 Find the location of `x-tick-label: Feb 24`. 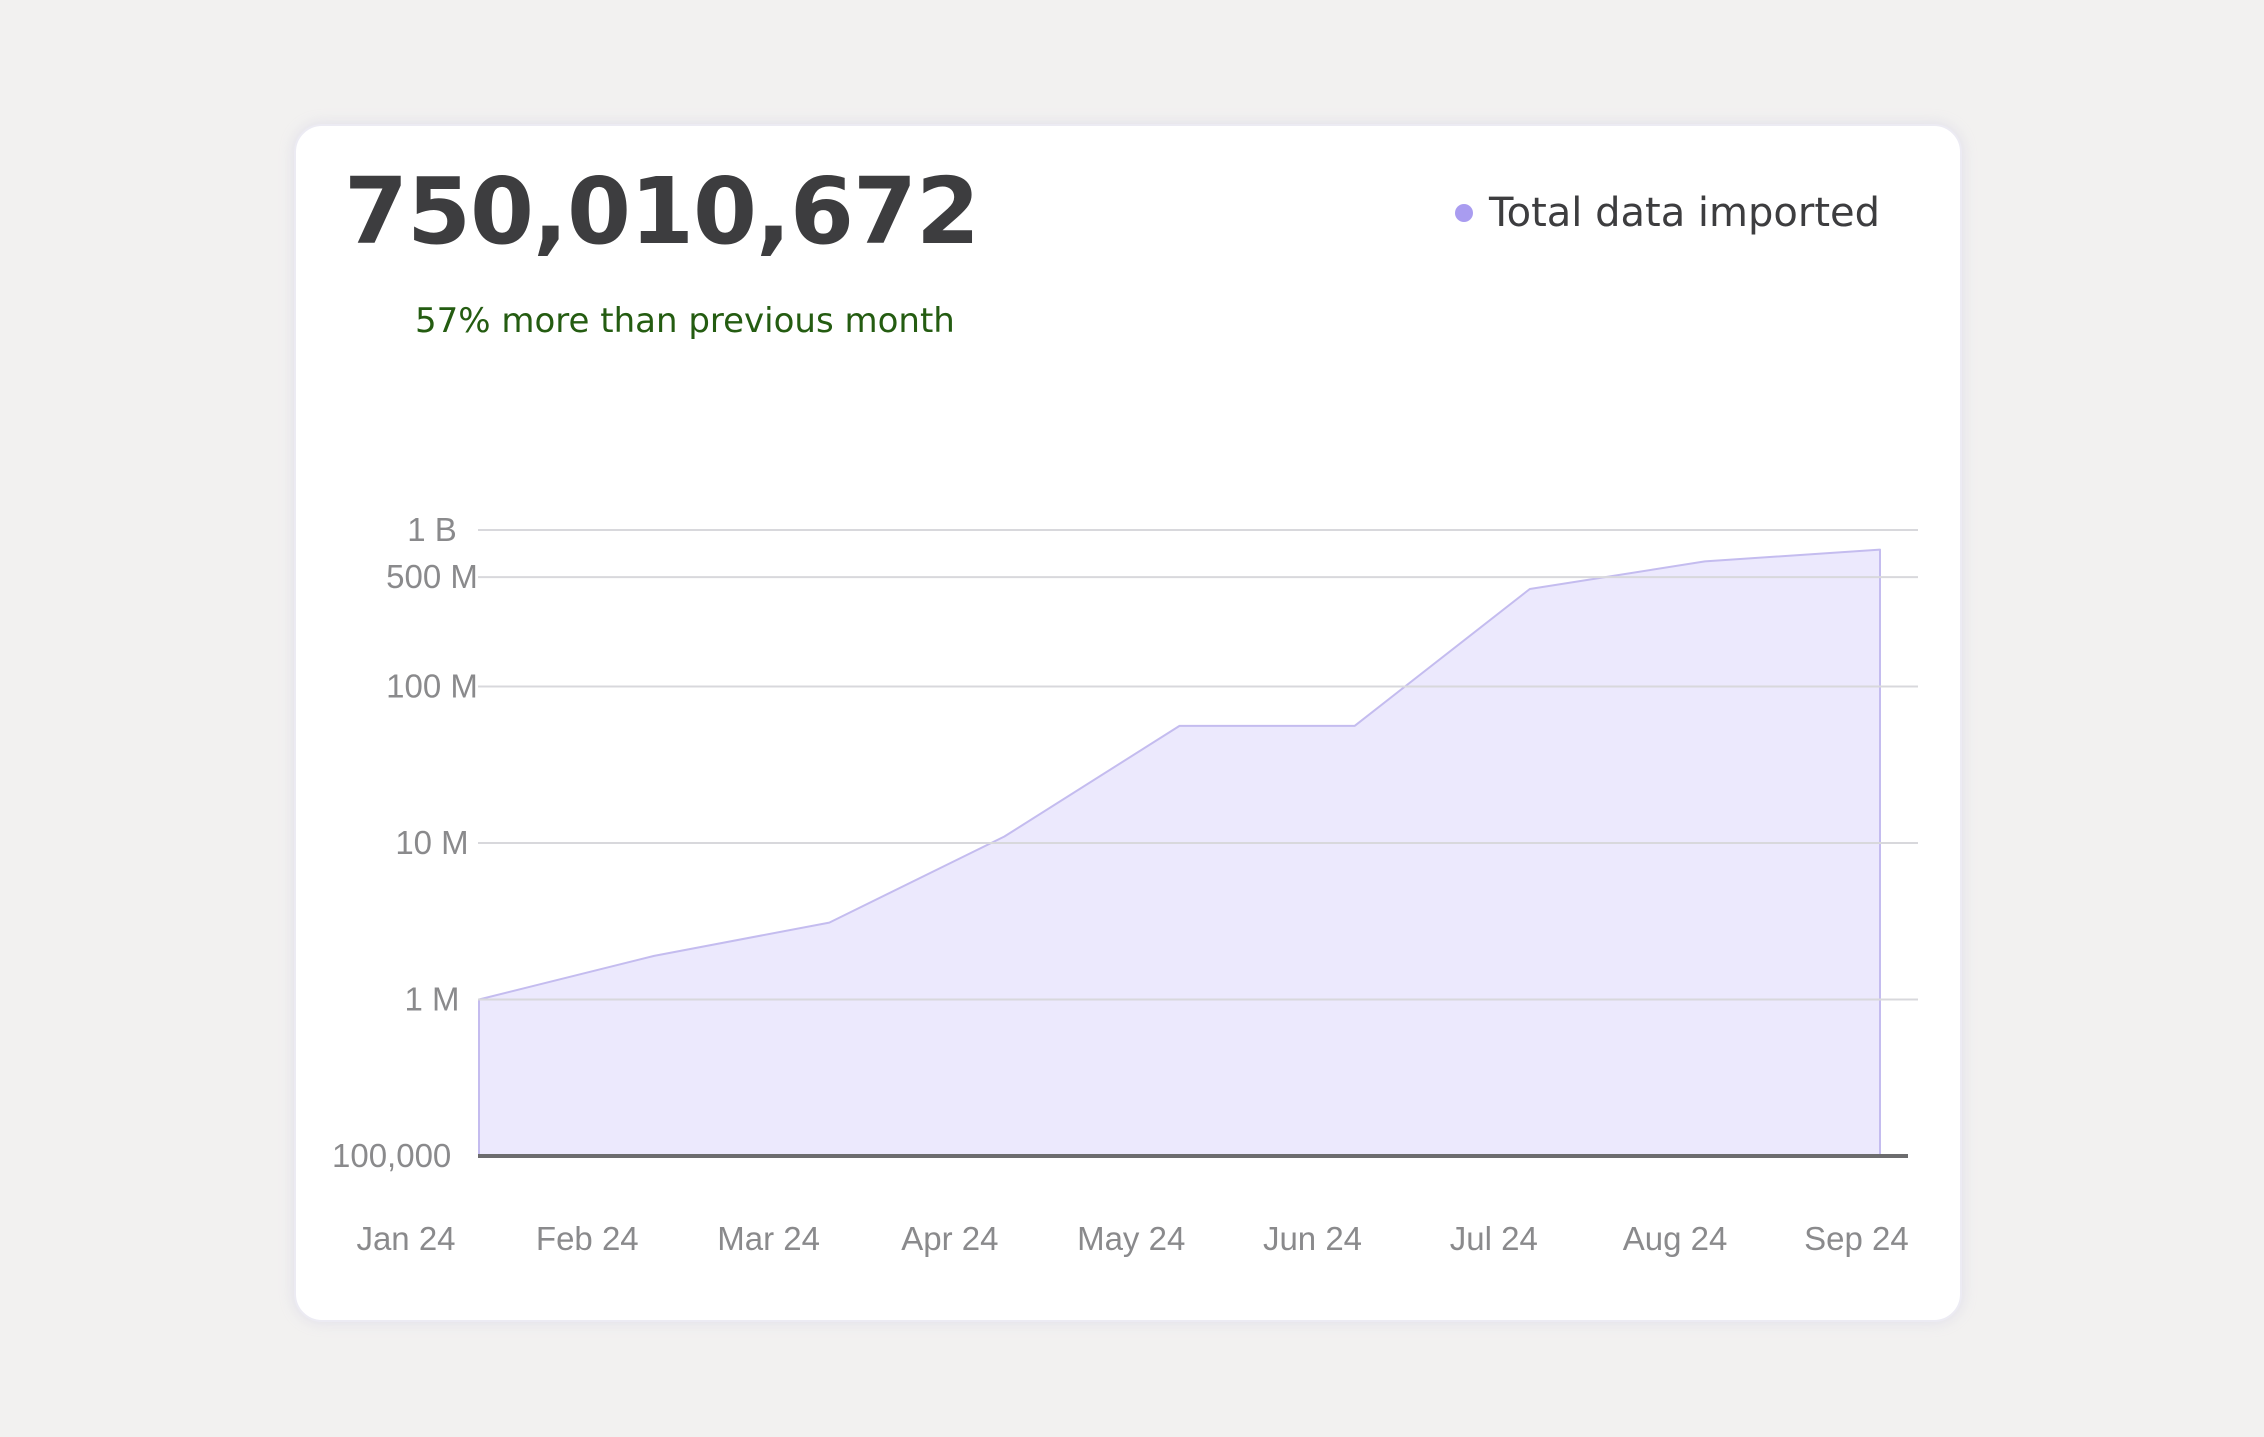

x-tick-label: Feb 24 is located at coordinates (587, 1238).